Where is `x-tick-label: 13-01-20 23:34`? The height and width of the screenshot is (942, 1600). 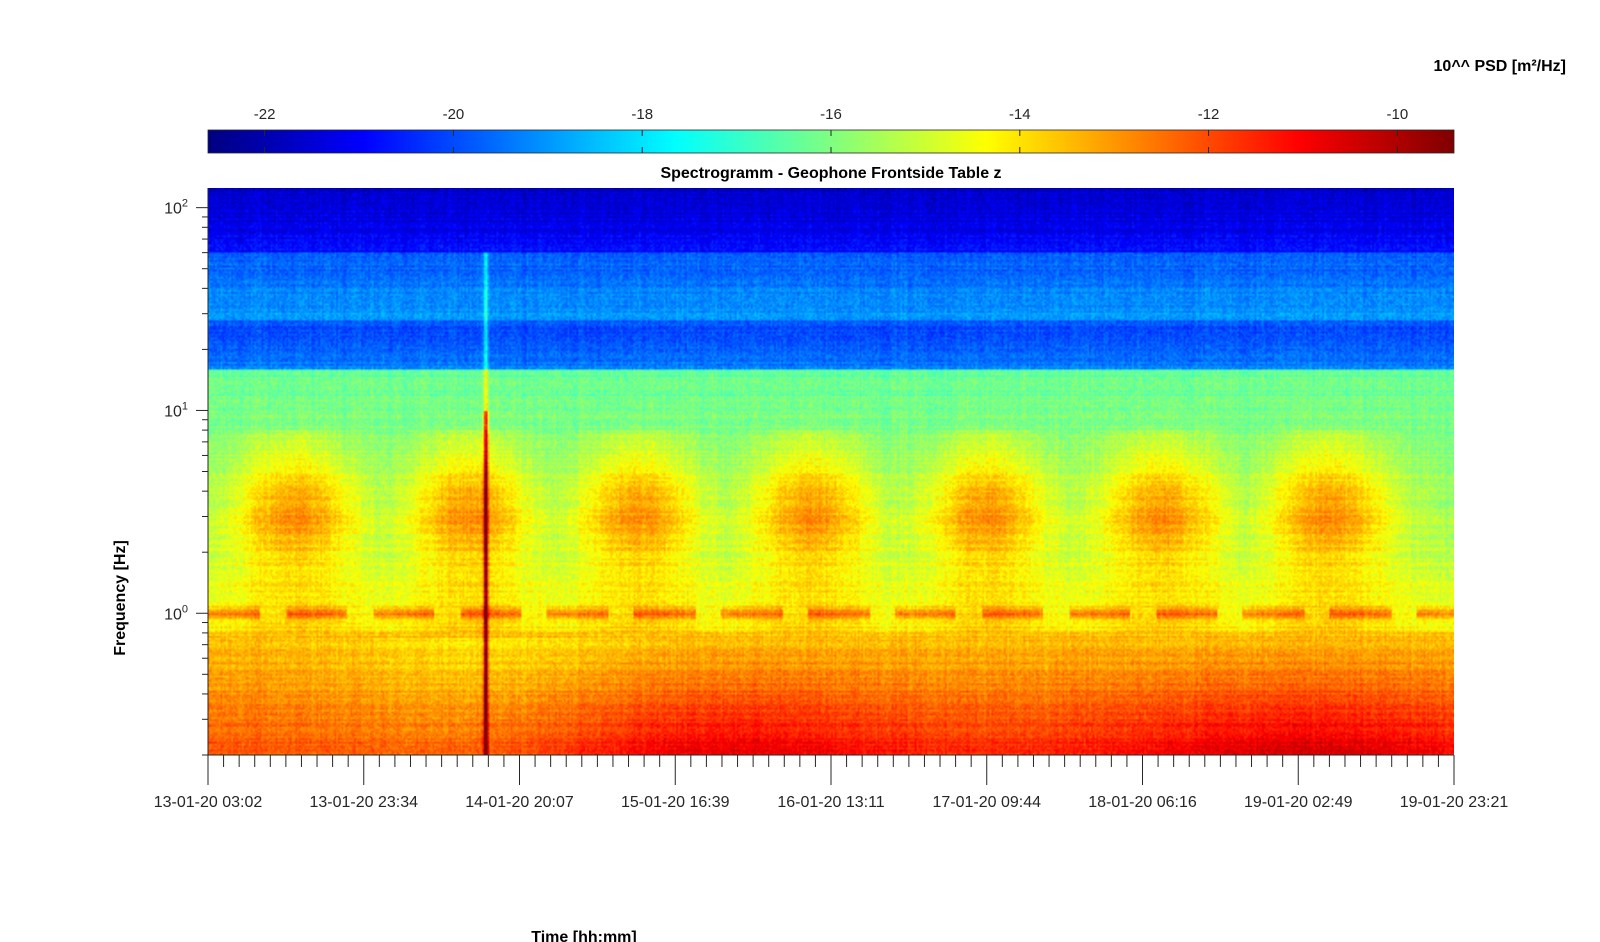 x-tick-label: 13-01-20 23:34 is located at coordinates (363, 802).